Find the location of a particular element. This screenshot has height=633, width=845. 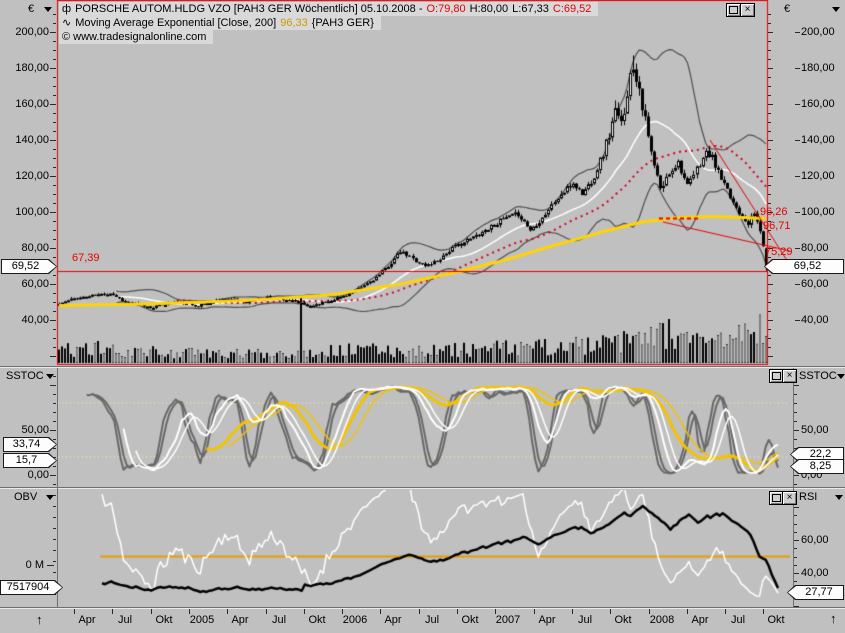

maximize-button is located at coordinates (733, 10).